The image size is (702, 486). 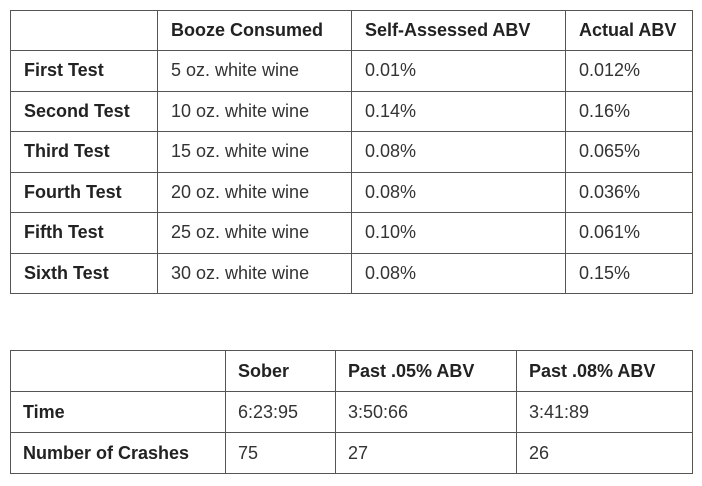 What do you see at coordinates (458, 233) in the screenshot?
I see `self-abv-cell: 0.10%` at bounding box center [458, 233].